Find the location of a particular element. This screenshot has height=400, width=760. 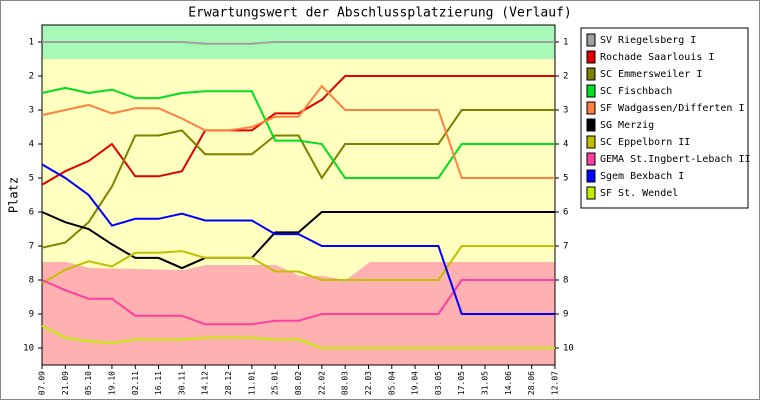

x-tick-label: 22.02 is located at coordinates (321, 383).